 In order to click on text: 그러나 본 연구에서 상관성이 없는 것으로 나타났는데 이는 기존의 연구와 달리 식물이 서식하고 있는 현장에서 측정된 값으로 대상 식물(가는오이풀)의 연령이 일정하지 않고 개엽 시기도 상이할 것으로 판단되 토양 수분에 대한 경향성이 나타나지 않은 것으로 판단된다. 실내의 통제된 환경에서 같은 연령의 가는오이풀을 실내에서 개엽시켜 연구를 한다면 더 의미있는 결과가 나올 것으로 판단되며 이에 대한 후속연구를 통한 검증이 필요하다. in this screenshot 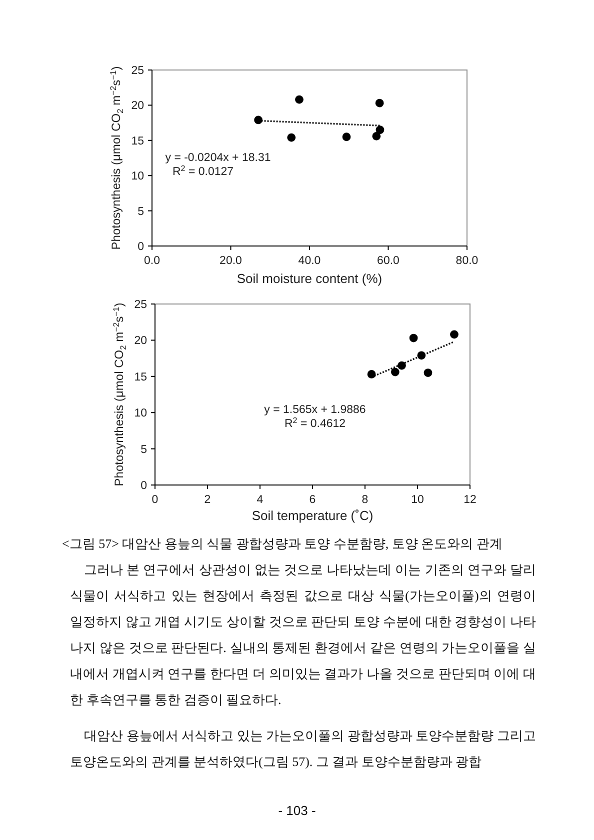, I will do `click(303, 635)`.